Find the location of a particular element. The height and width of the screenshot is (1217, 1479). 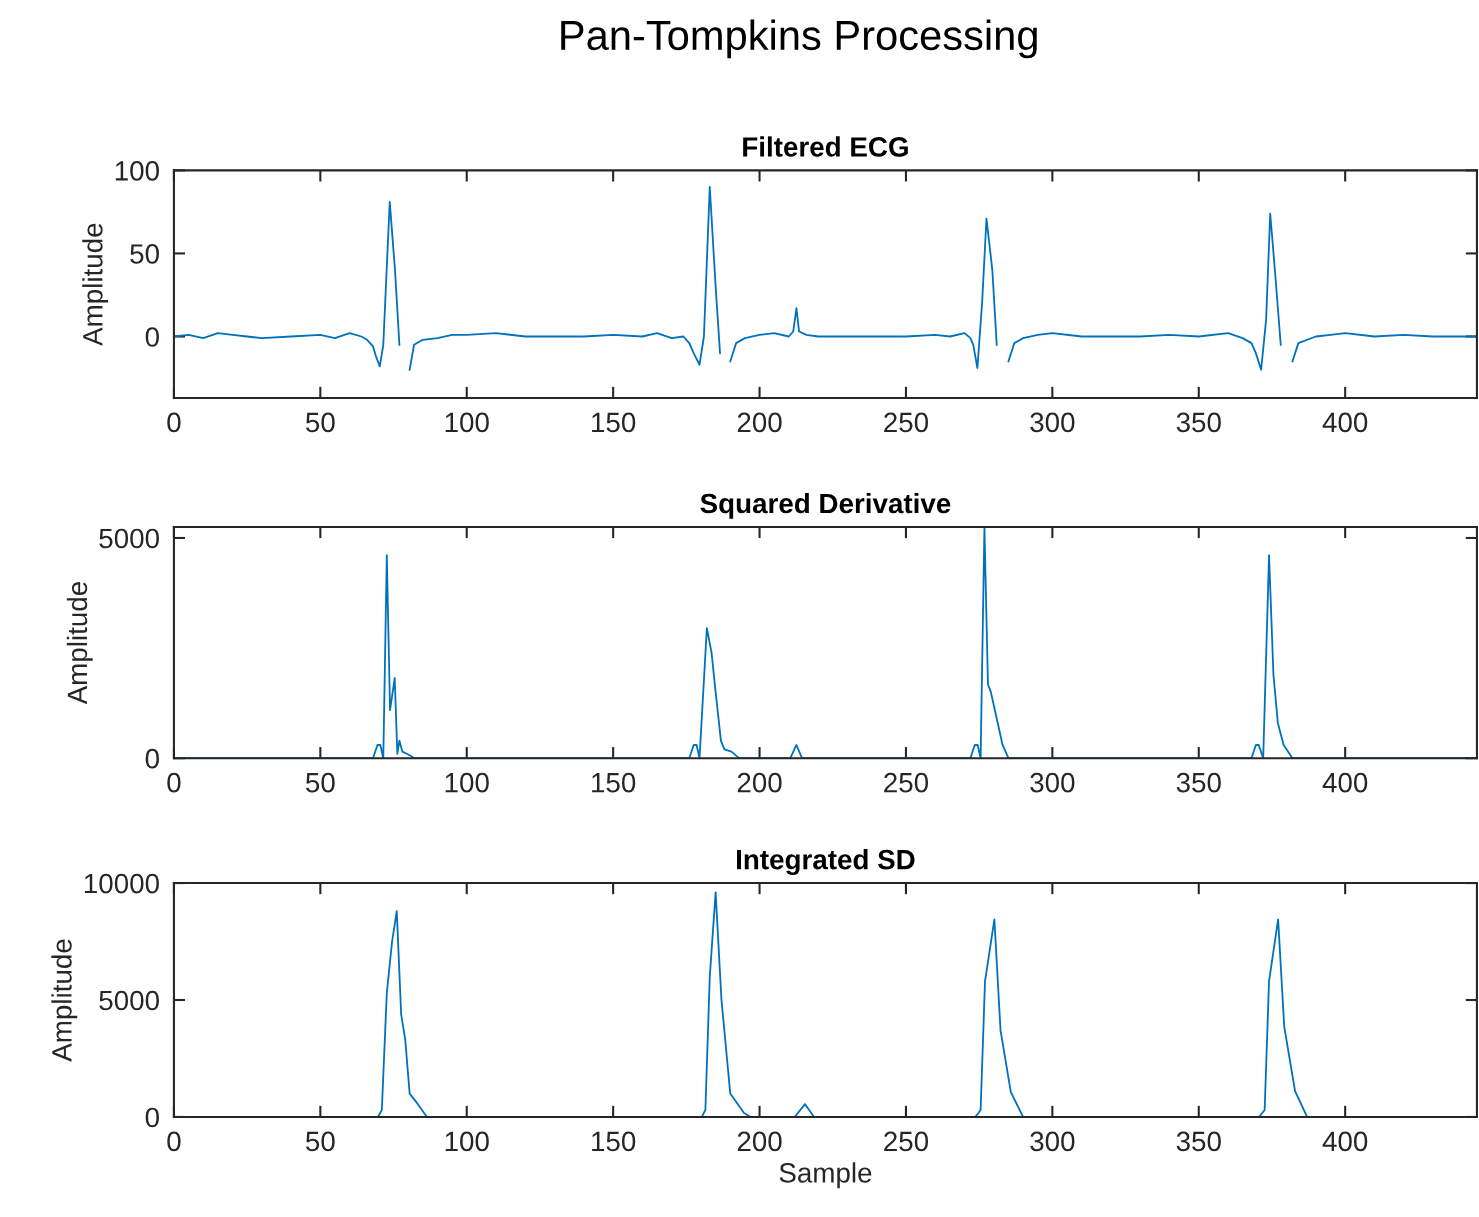

chart-title: Squared Derivative is located at coordinates (825, 505).